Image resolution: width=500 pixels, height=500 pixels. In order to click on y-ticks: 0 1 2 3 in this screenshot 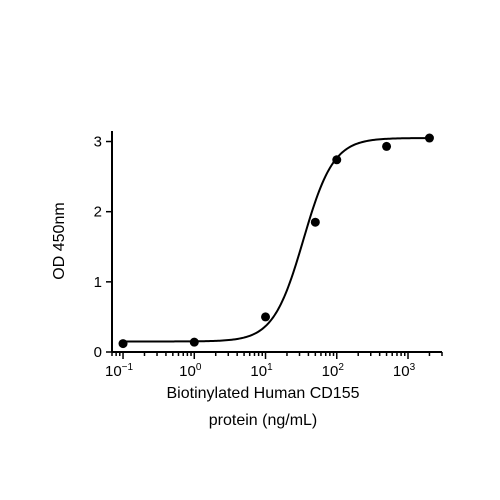, I will do `click(103, 247)`.